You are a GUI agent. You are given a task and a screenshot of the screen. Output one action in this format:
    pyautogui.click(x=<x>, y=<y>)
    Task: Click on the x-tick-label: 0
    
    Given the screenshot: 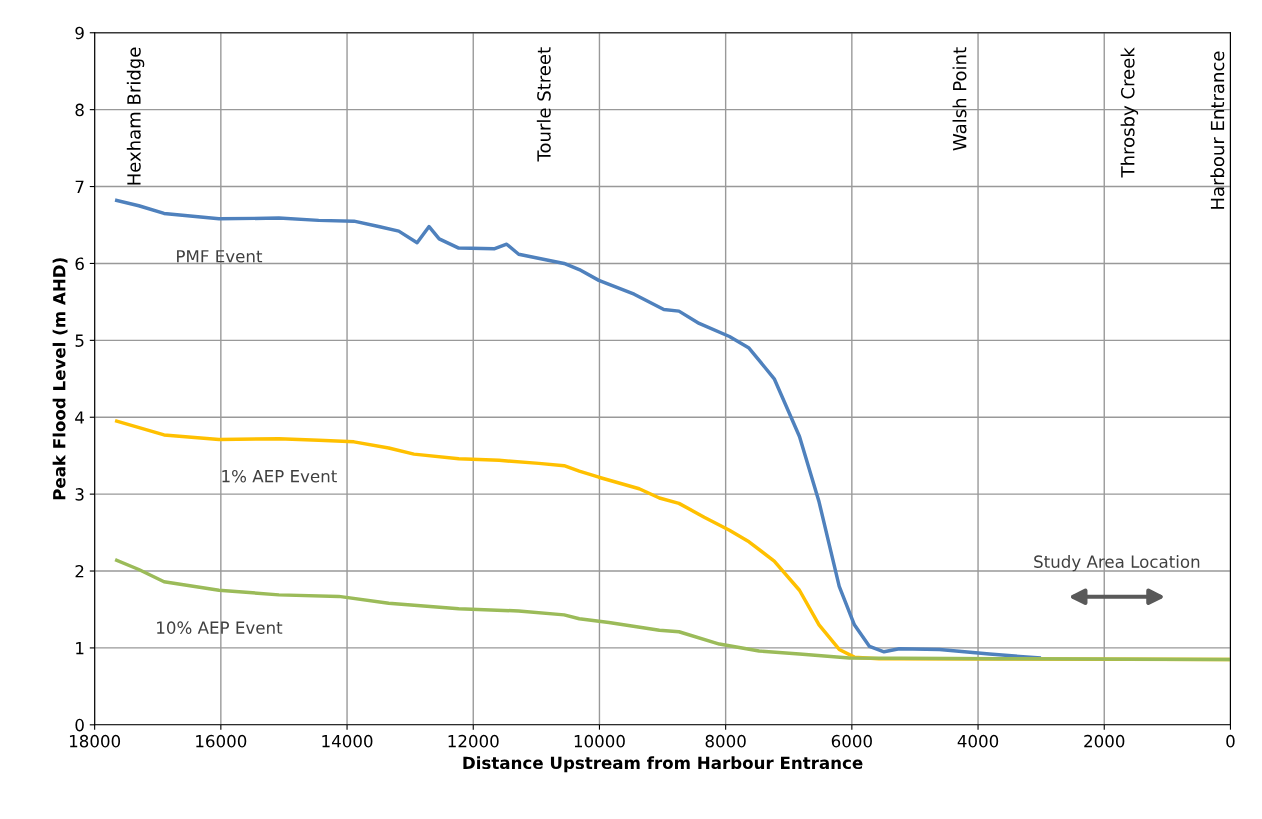 What is the action you would take?
    pyautogui.click(x=1230, y=741)
    